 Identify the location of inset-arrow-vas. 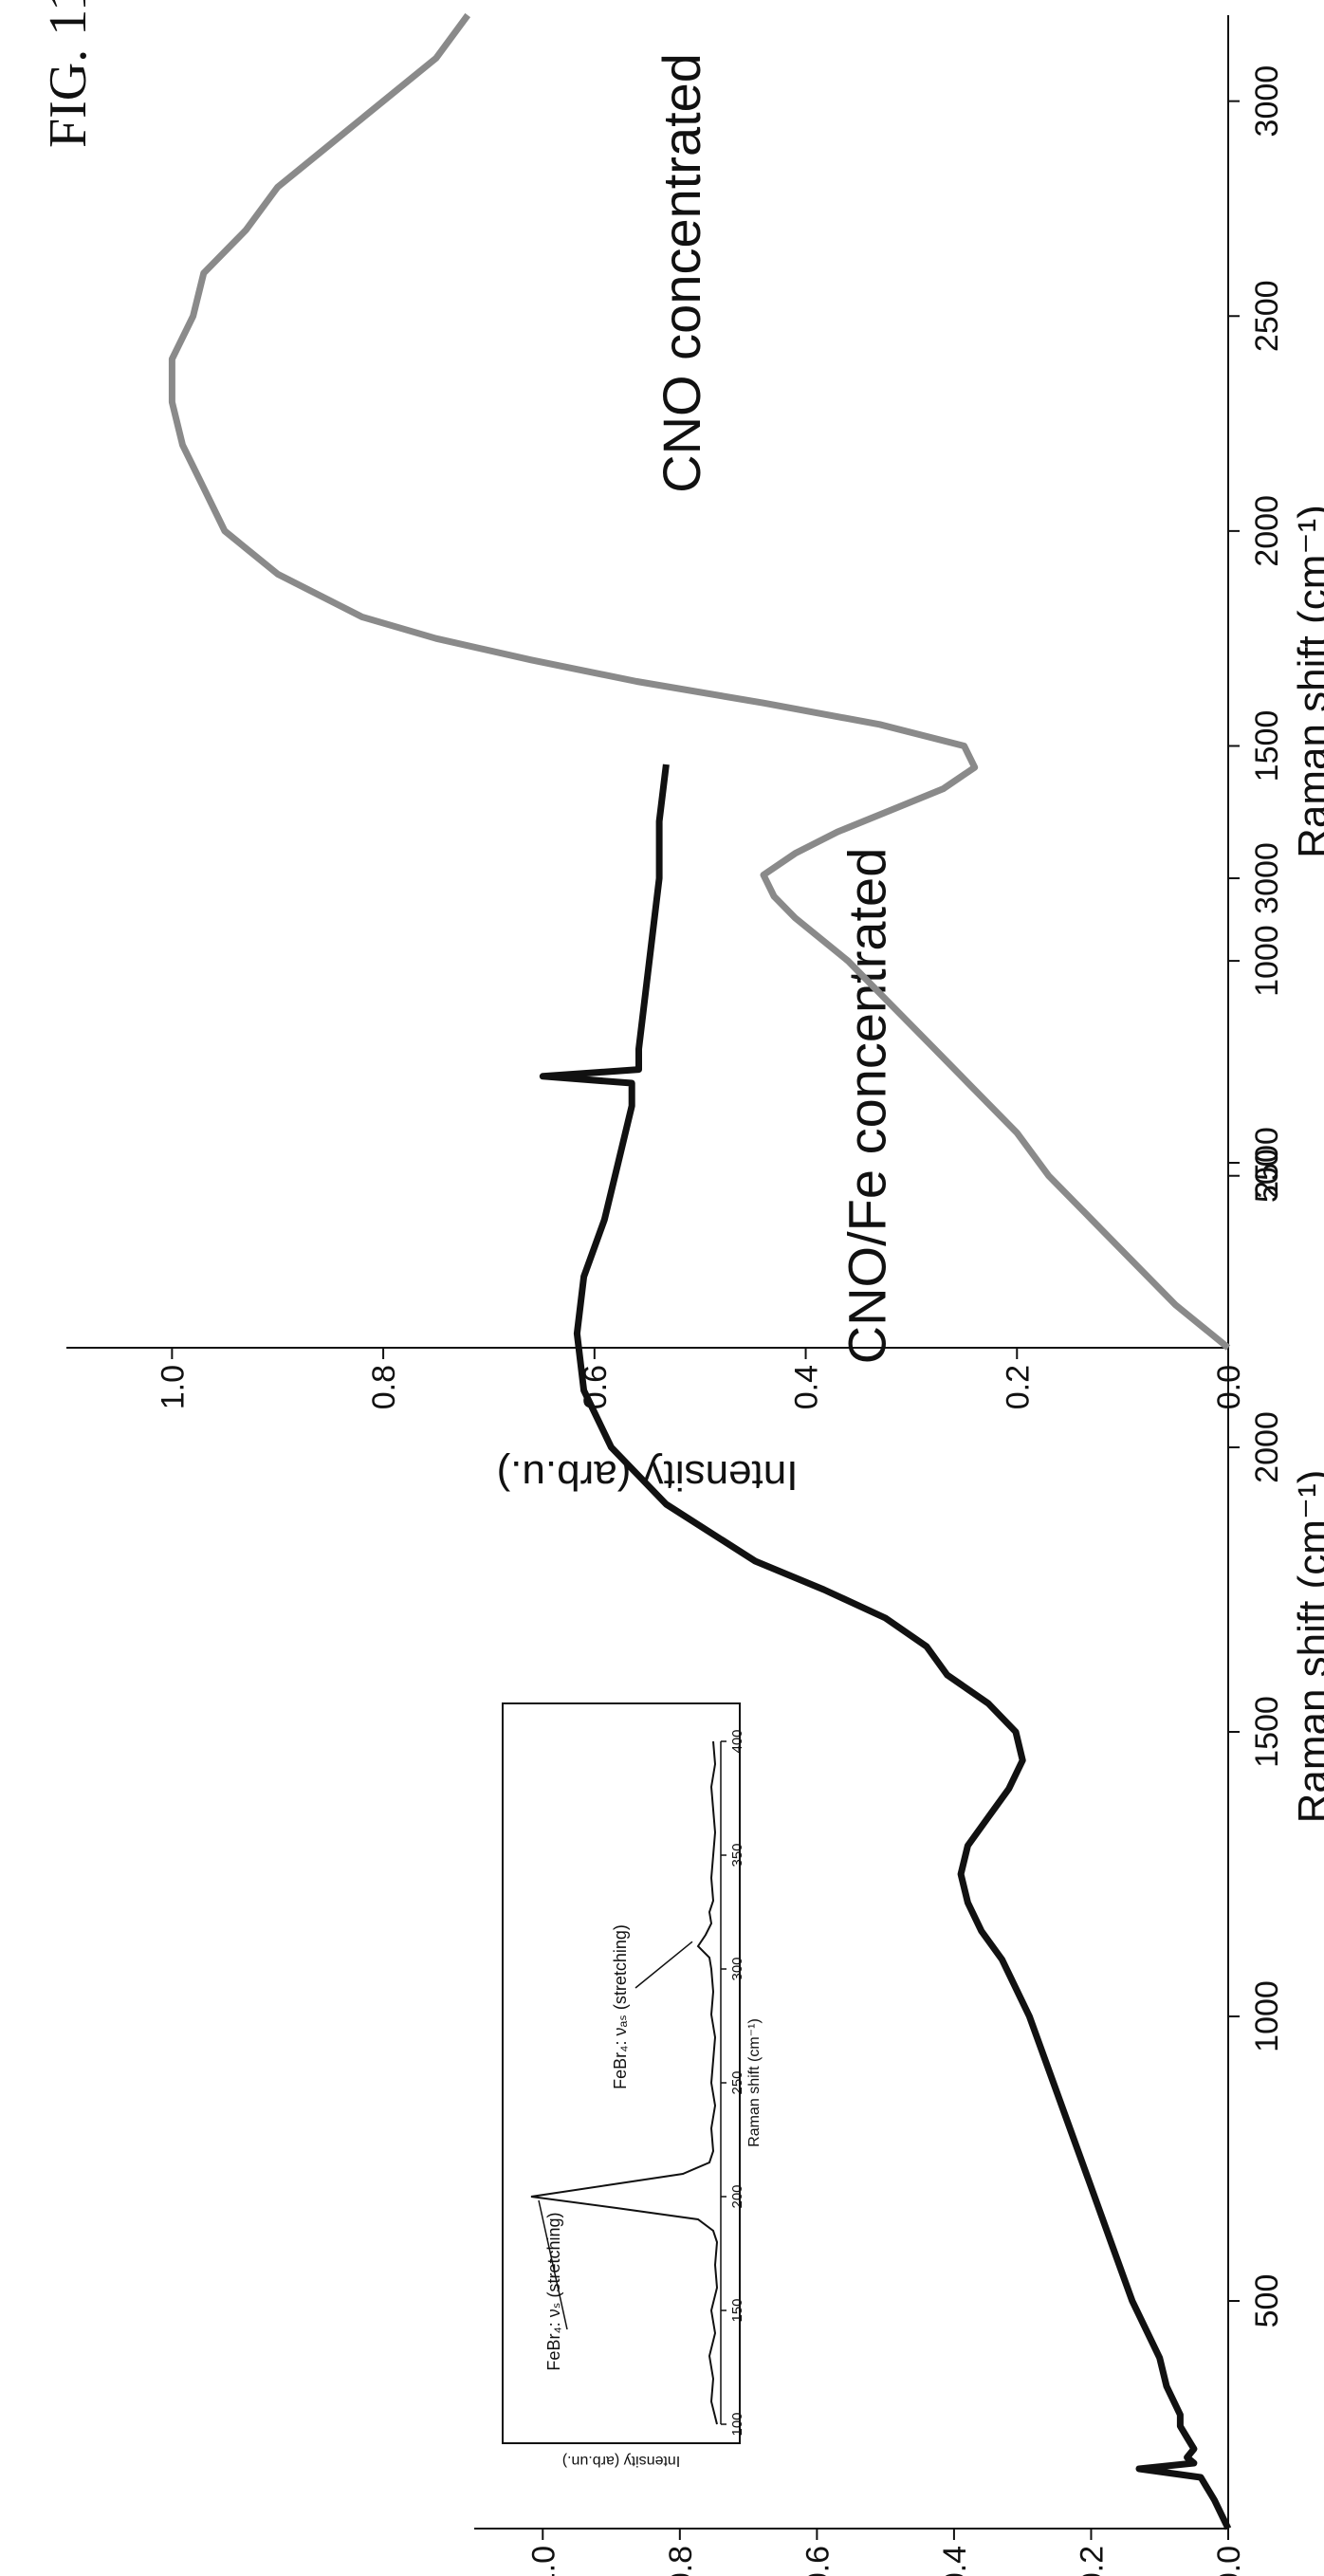
(663, 1965).